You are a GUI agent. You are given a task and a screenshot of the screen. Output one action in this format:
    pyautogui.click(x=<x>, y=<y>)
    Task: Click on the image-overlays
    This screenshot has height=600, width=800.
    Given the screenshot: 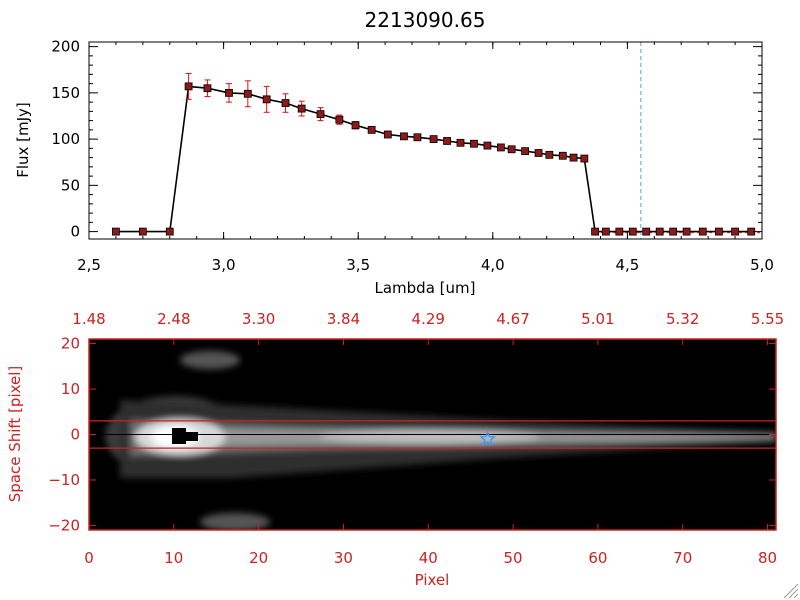 What is the action you would take?
    pyautogui.click(x=432, y=434)
    